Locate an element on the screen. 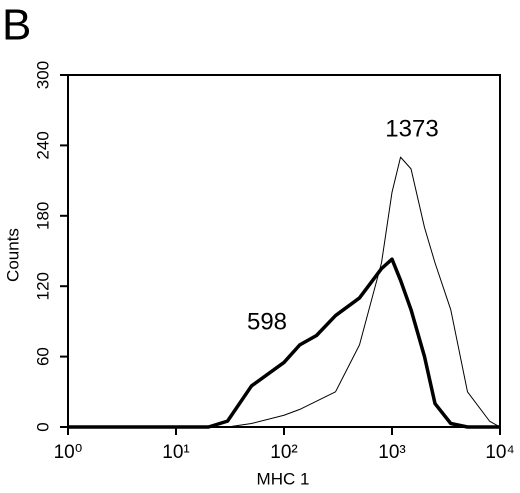 The height and width of the screenshot is (493, 520). y-tick-label: 180 is located at coordinates (42, 216).